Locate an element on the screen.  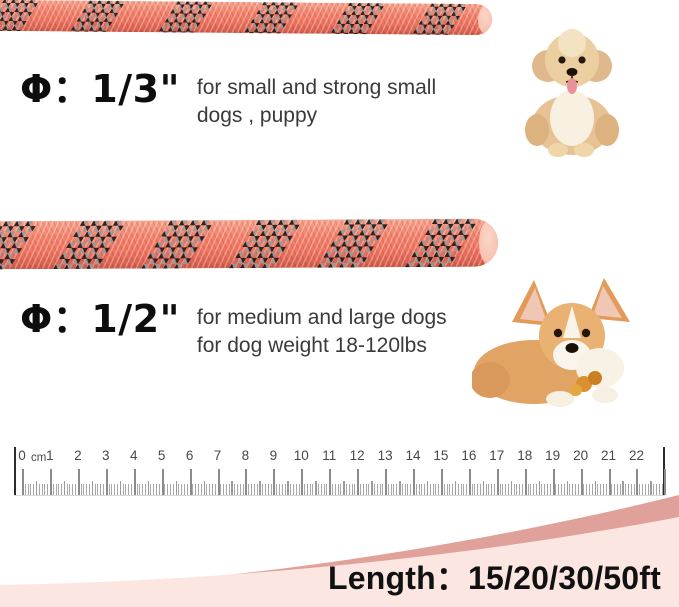
size-description-small: for small and strong small dogs , puppy is located at coordinates (316, 99).